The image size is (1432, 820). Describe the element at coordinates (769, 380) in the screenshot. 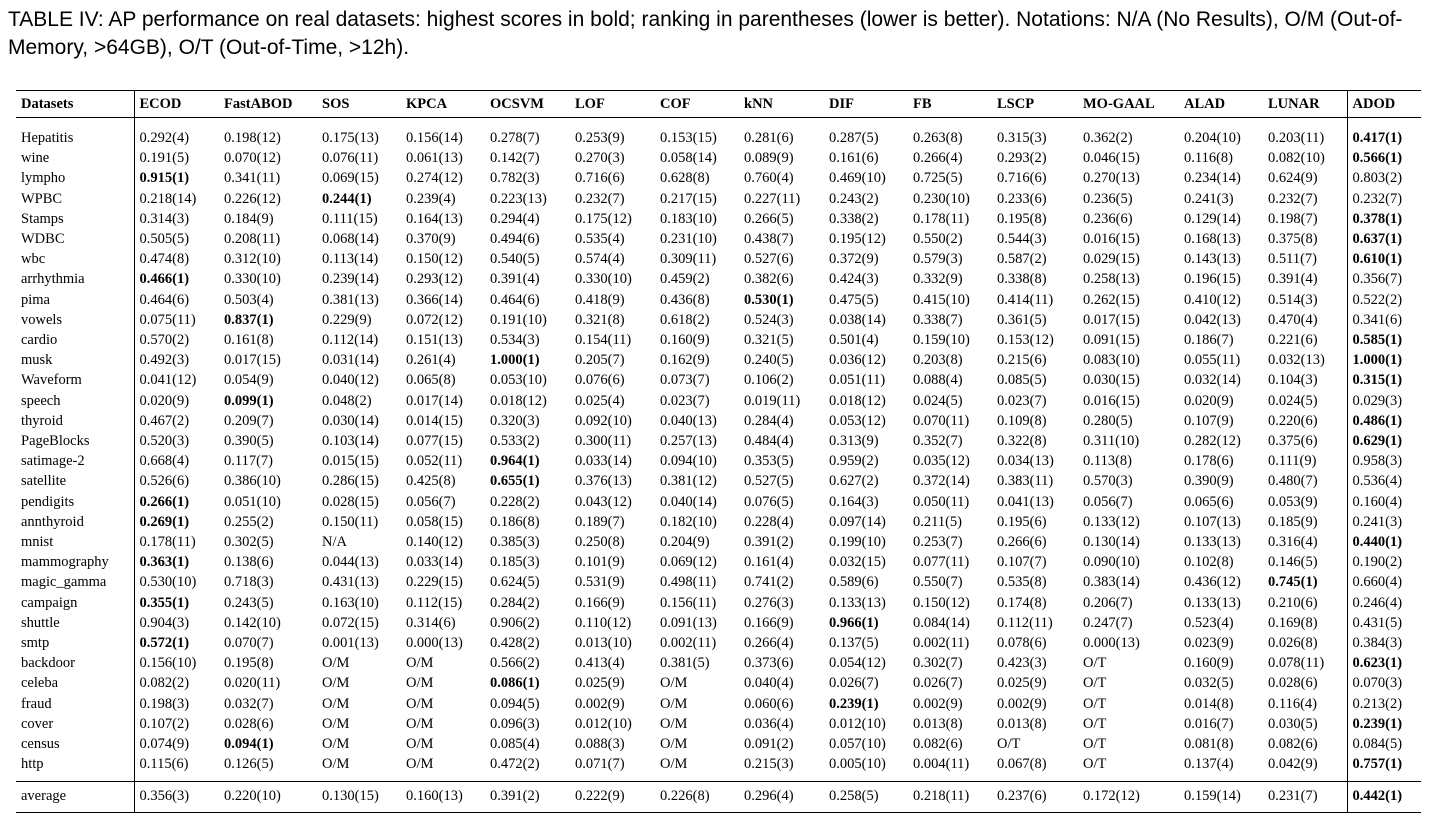

I see `score-cell: 0.106(2)` at that location.